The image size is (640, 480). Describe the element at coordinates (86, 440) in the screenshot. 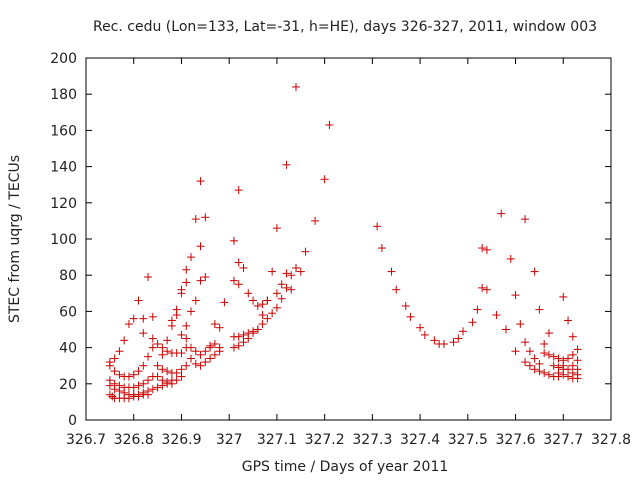

I see `x-tick-label: 326.7` at that location.